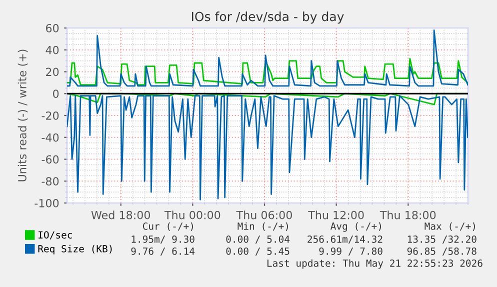  I want to click on y-tick-label: 20, so click(52, 72).